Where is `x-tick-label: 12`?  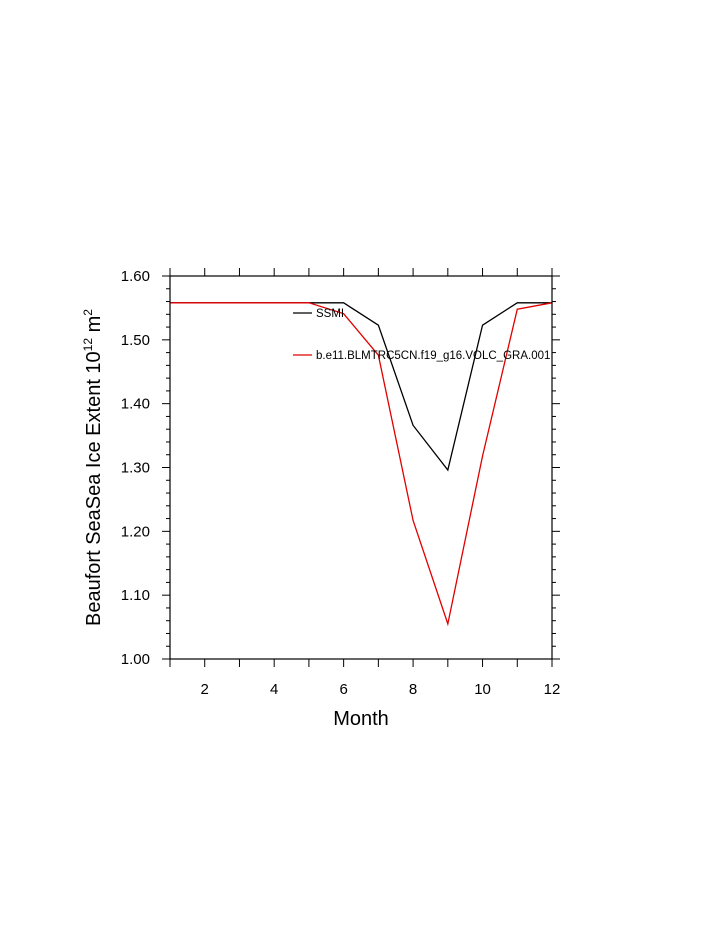
x-tick-label: 12 is located at coordinates (552, 689).